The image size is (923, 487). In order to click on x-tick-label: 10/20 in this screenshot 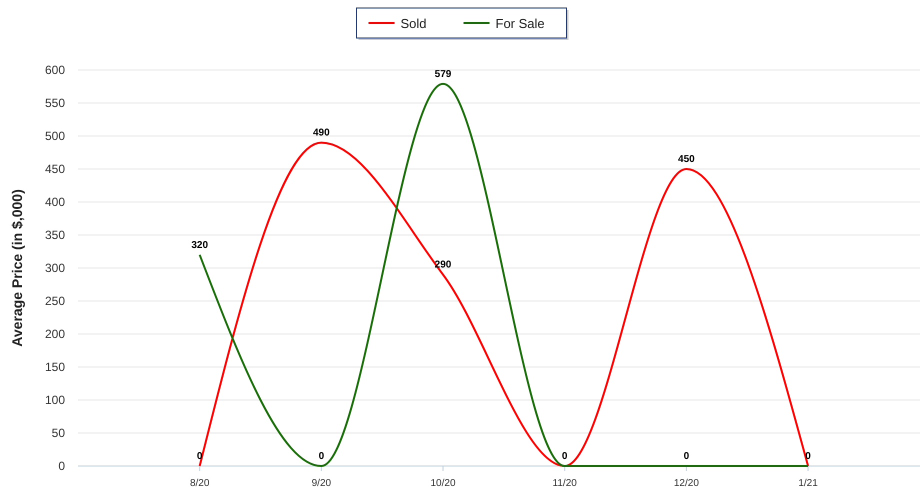, I will do `click(443, 482)`.